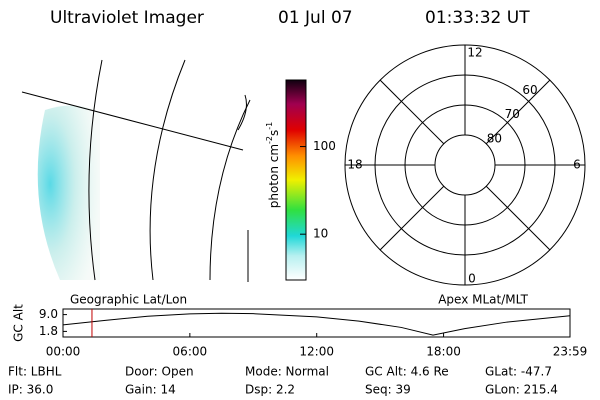 The width and height of the screenshot is (600, 400). Describe the element at coordinates (316, 352) in the screenshot. I see `x-tick-label: 12:00` at that location.